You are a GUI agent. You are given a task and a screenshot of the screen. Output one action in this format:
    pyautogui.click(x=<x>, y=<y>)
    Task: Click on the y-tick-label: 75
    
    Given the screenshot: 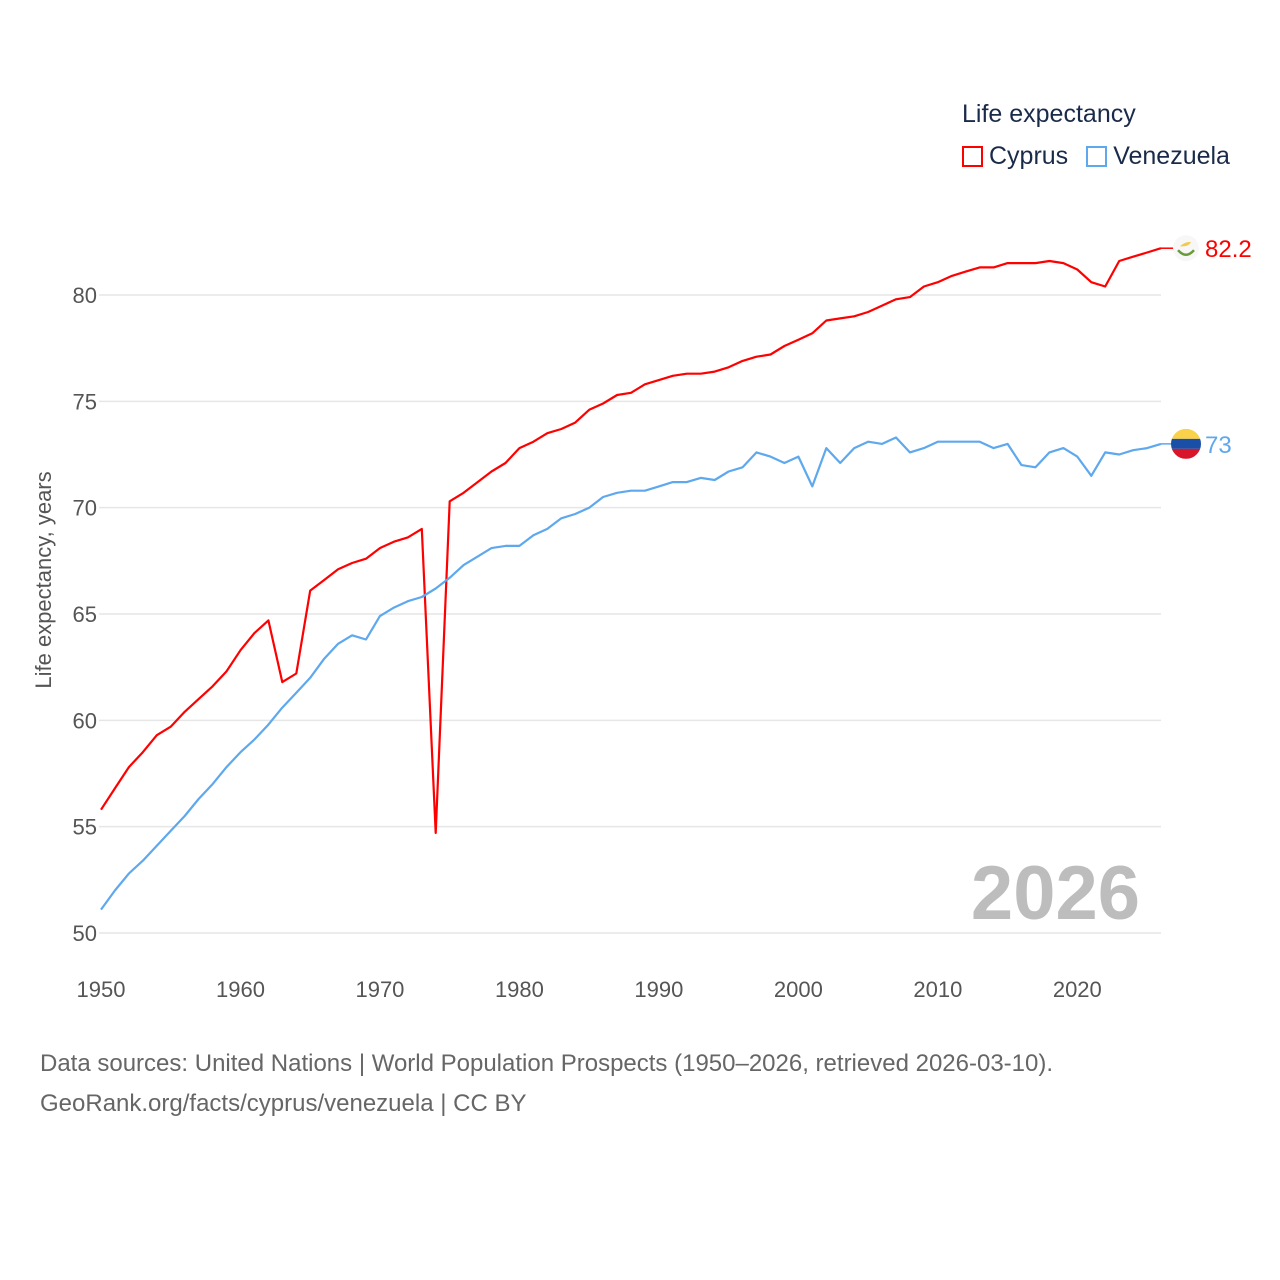 What is the action you would take?
    pyautogui.click(x=85, y=401)
    